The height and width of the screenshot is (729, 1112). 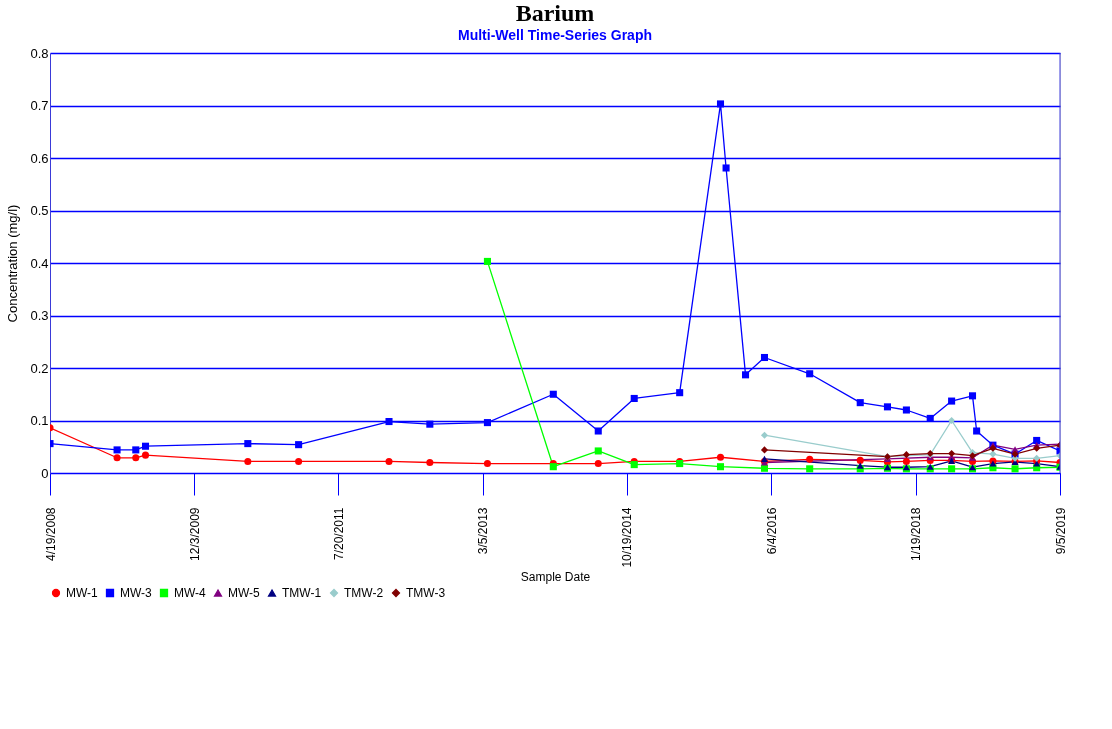 What do you see at coordinates (483, 531) in the screenshot?
I see `x-tick-label: 3/5/2013` at bounding box center [483, 531].